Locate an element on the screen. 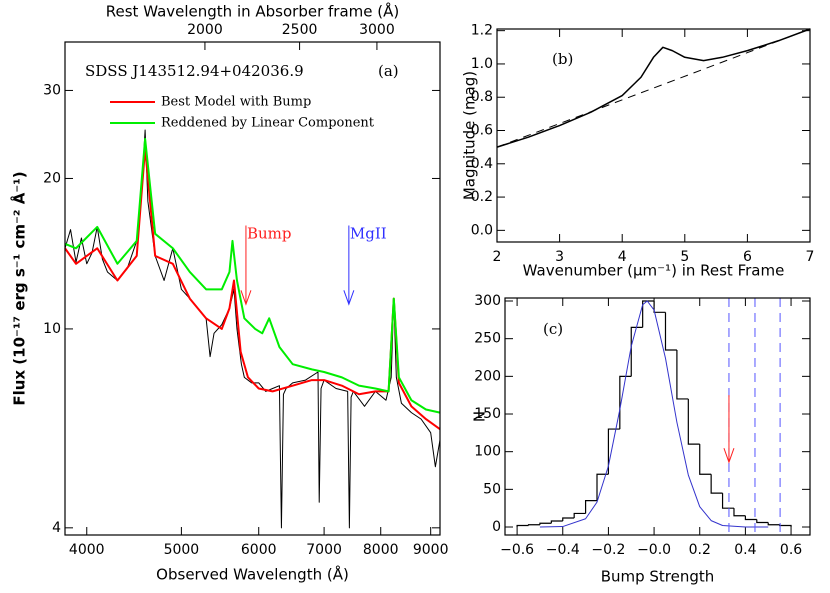  legend-label: Reddened by Linear Component is located at coordinates (268, 123).